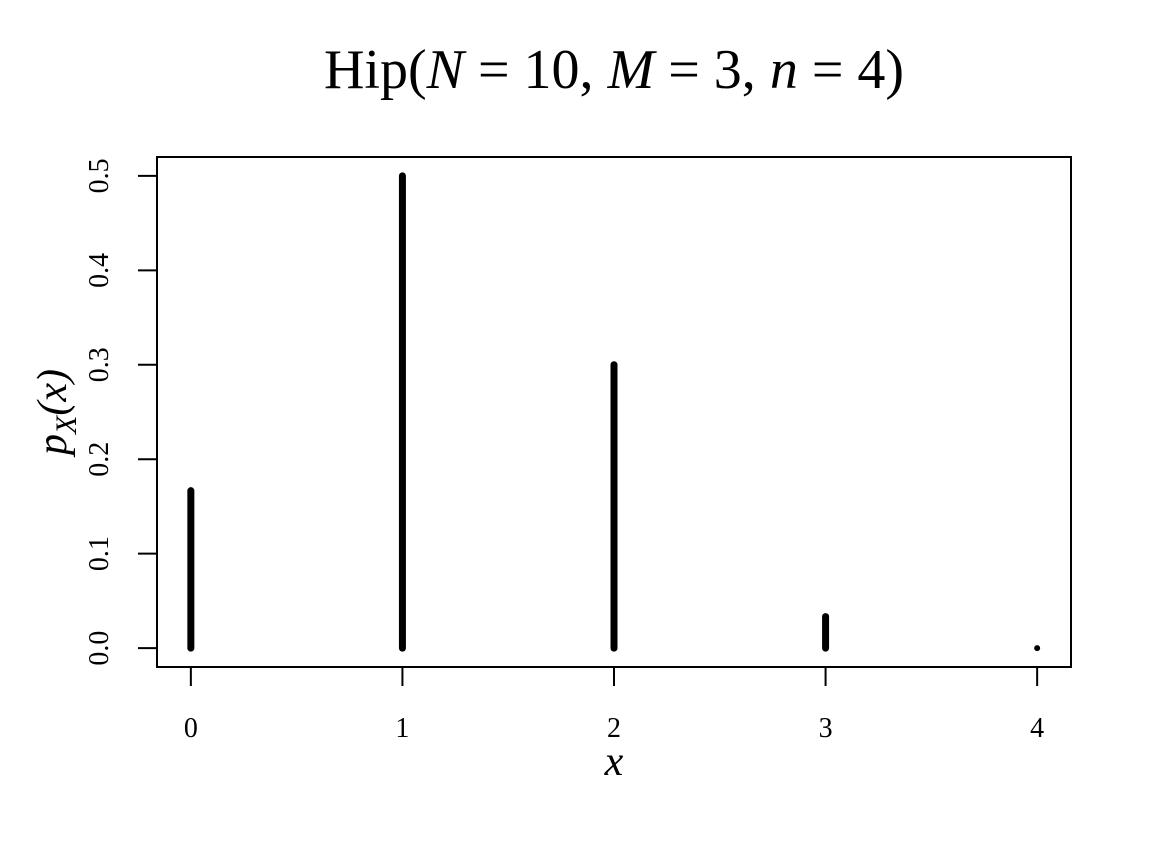 Image resolution: width=1152 pixels, height=864 pixels. I want to click on y-tick-label: 0.4, so click(99, 270).